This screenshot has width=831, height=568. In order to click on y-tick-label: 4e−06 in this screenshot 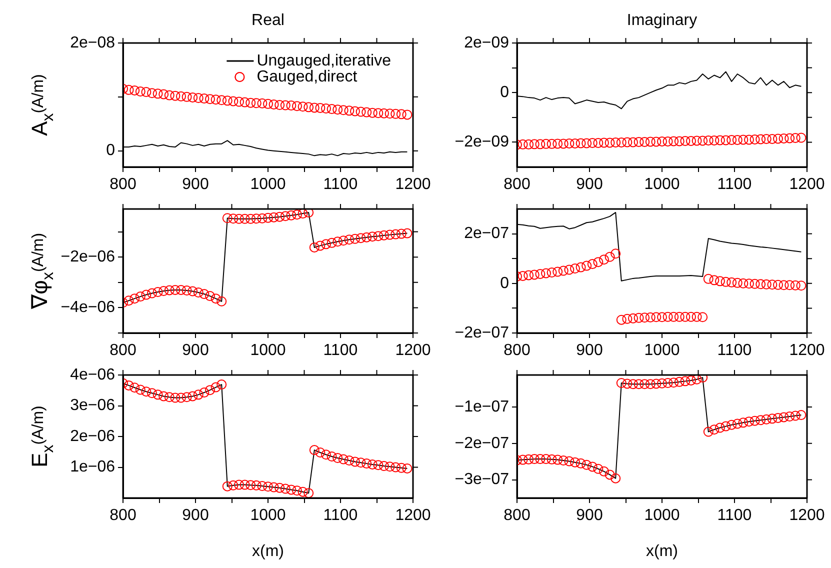, I will do `click(93, 375)`.